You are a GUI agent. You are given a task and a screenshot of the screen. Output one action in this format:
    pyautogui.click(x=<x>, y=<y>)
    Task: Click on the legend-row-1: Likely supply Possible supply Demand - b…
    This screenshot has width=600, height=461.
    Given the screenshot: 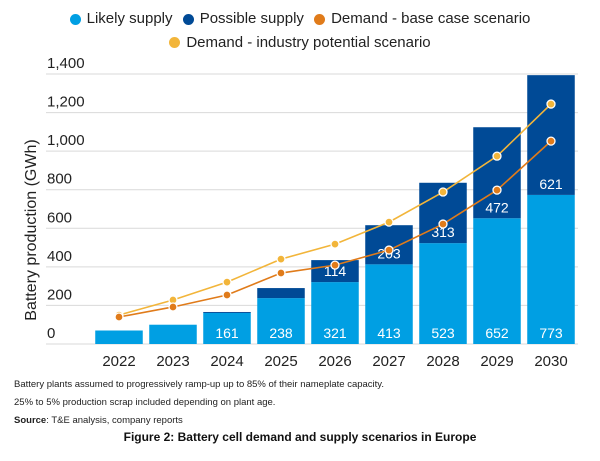 What is the action you would take?
    pyautogui.click(x=300, y=20)
    